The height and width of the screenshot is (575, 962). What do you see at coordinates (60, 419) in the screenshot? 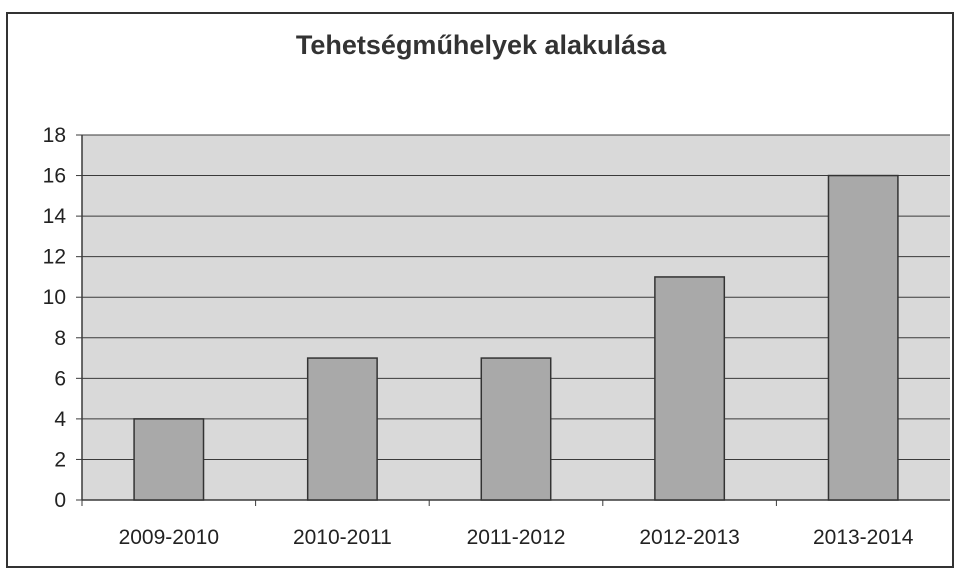
I see `y-tick-label: 4` at bounding box center [60, 419].